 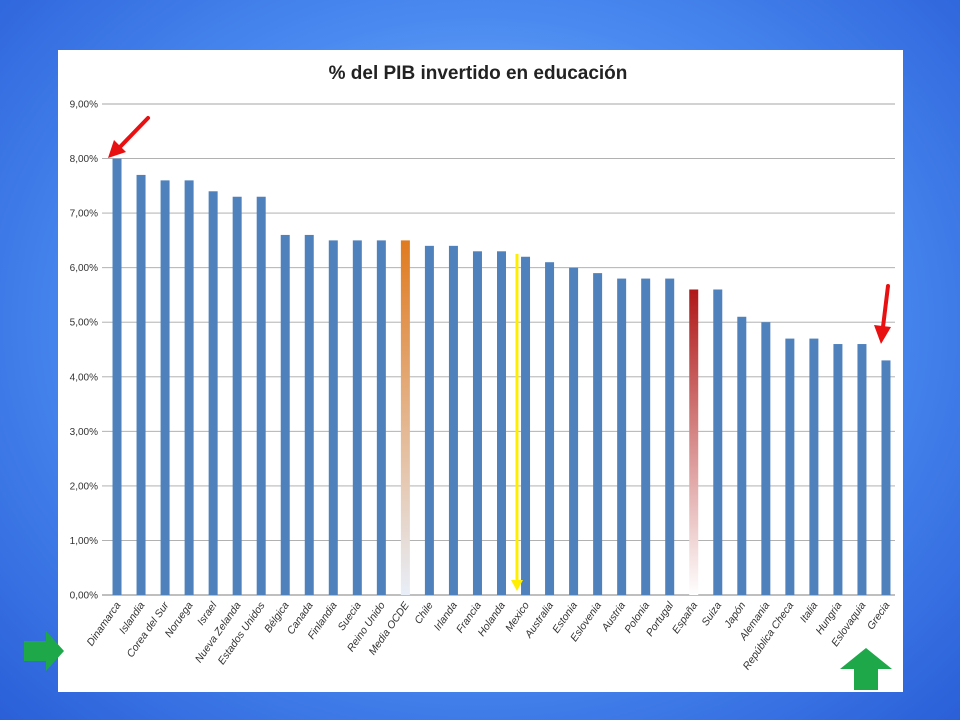 What do you see at coordinates (84, 596) in the screenshot?
I see `y-tick-label: 0,00%` at bounding box center [84, 596].